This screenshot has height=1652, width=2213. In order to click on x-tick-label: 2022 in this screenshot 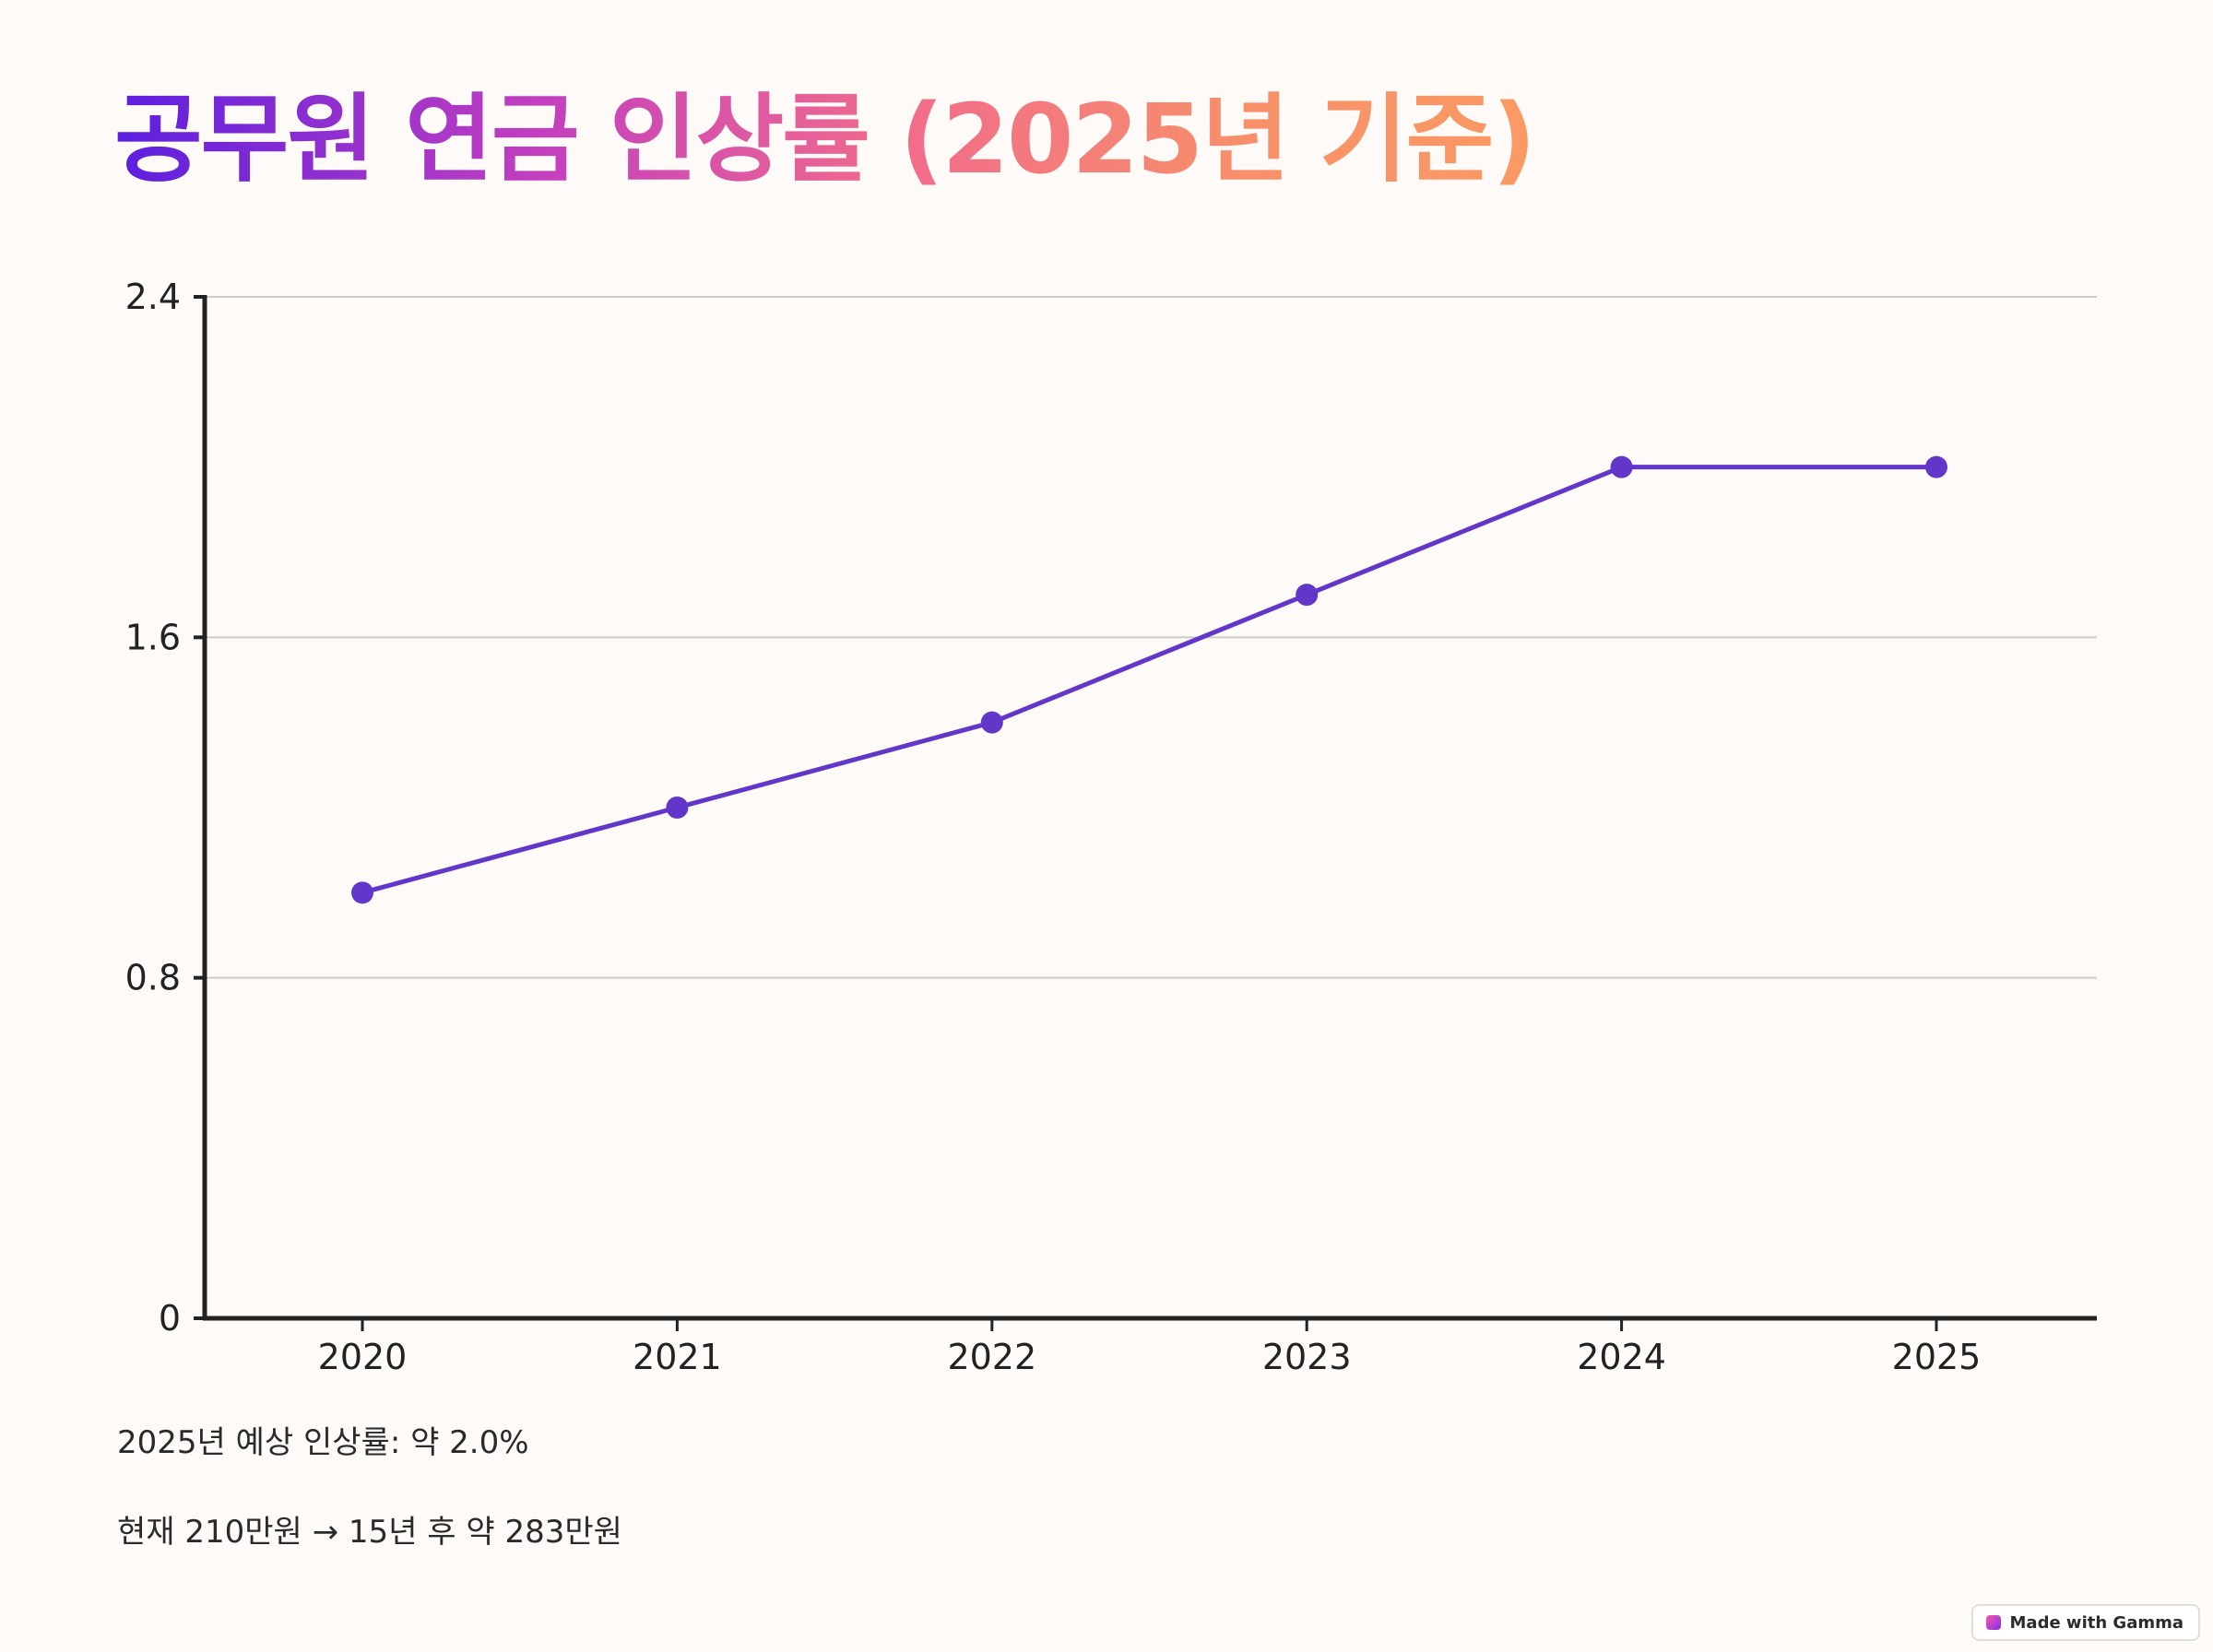, I will do `click(991, 1357)`.